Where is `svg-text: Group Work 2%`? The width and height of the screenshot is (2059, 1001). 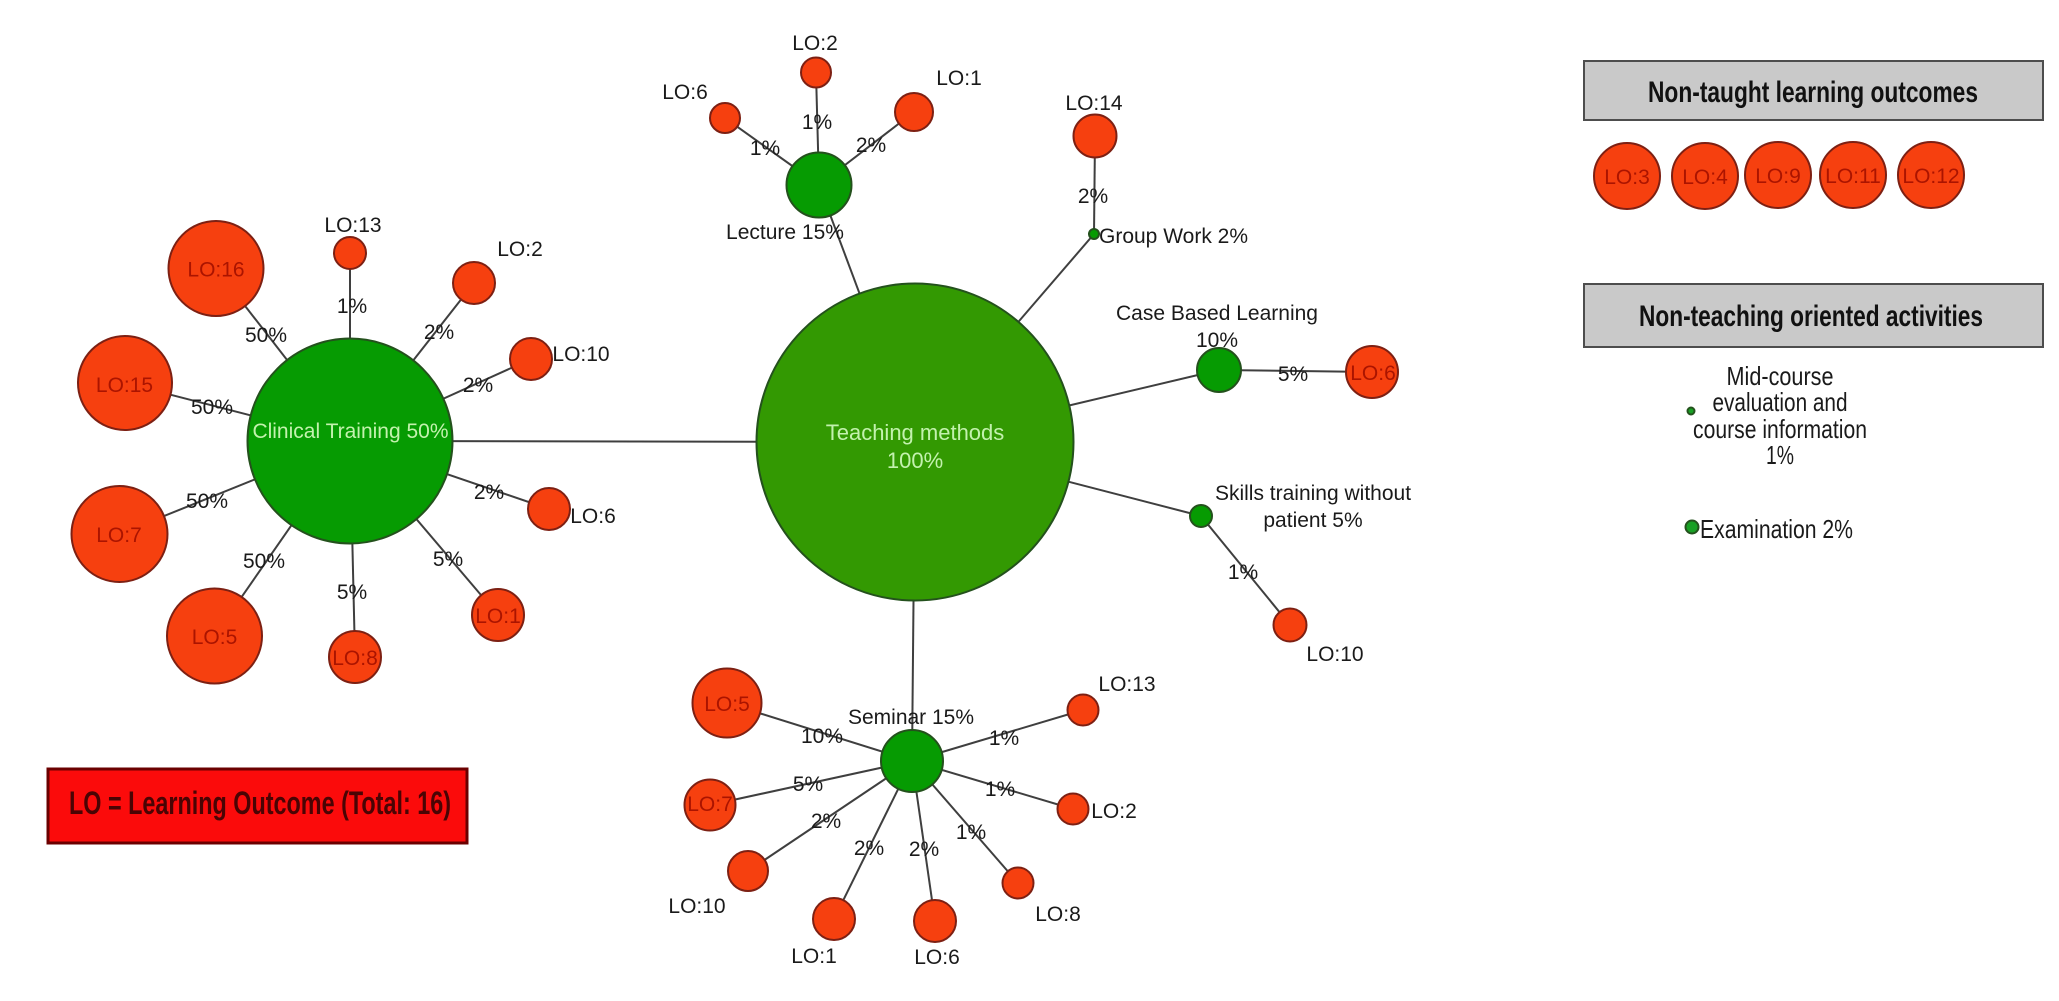
svg-text: Group Work 2% is located at coordinates (1173, 236).